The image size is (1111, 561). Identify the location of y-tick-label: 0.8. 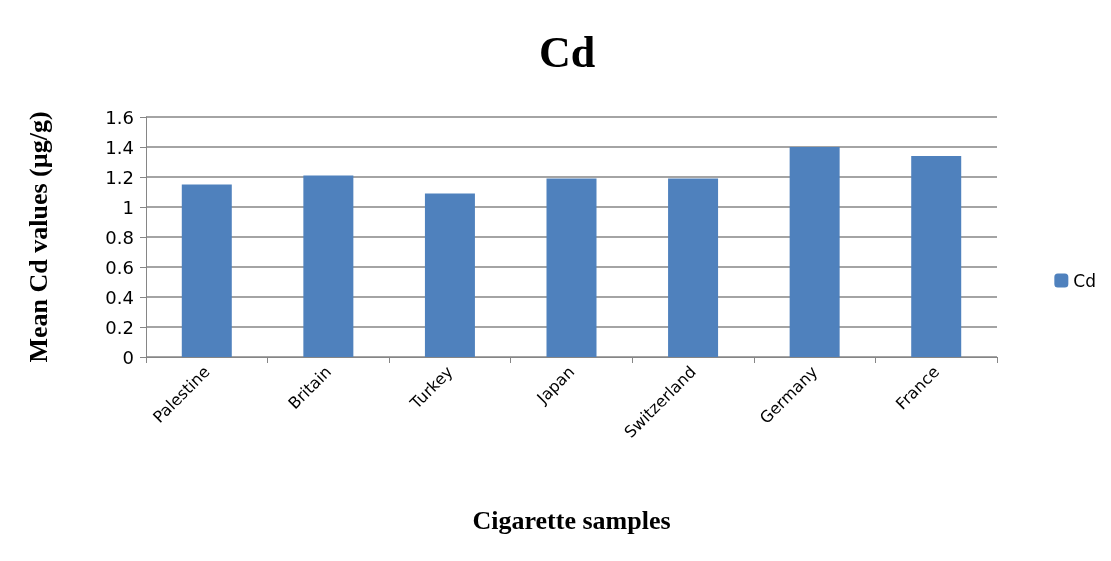
(119, 237).